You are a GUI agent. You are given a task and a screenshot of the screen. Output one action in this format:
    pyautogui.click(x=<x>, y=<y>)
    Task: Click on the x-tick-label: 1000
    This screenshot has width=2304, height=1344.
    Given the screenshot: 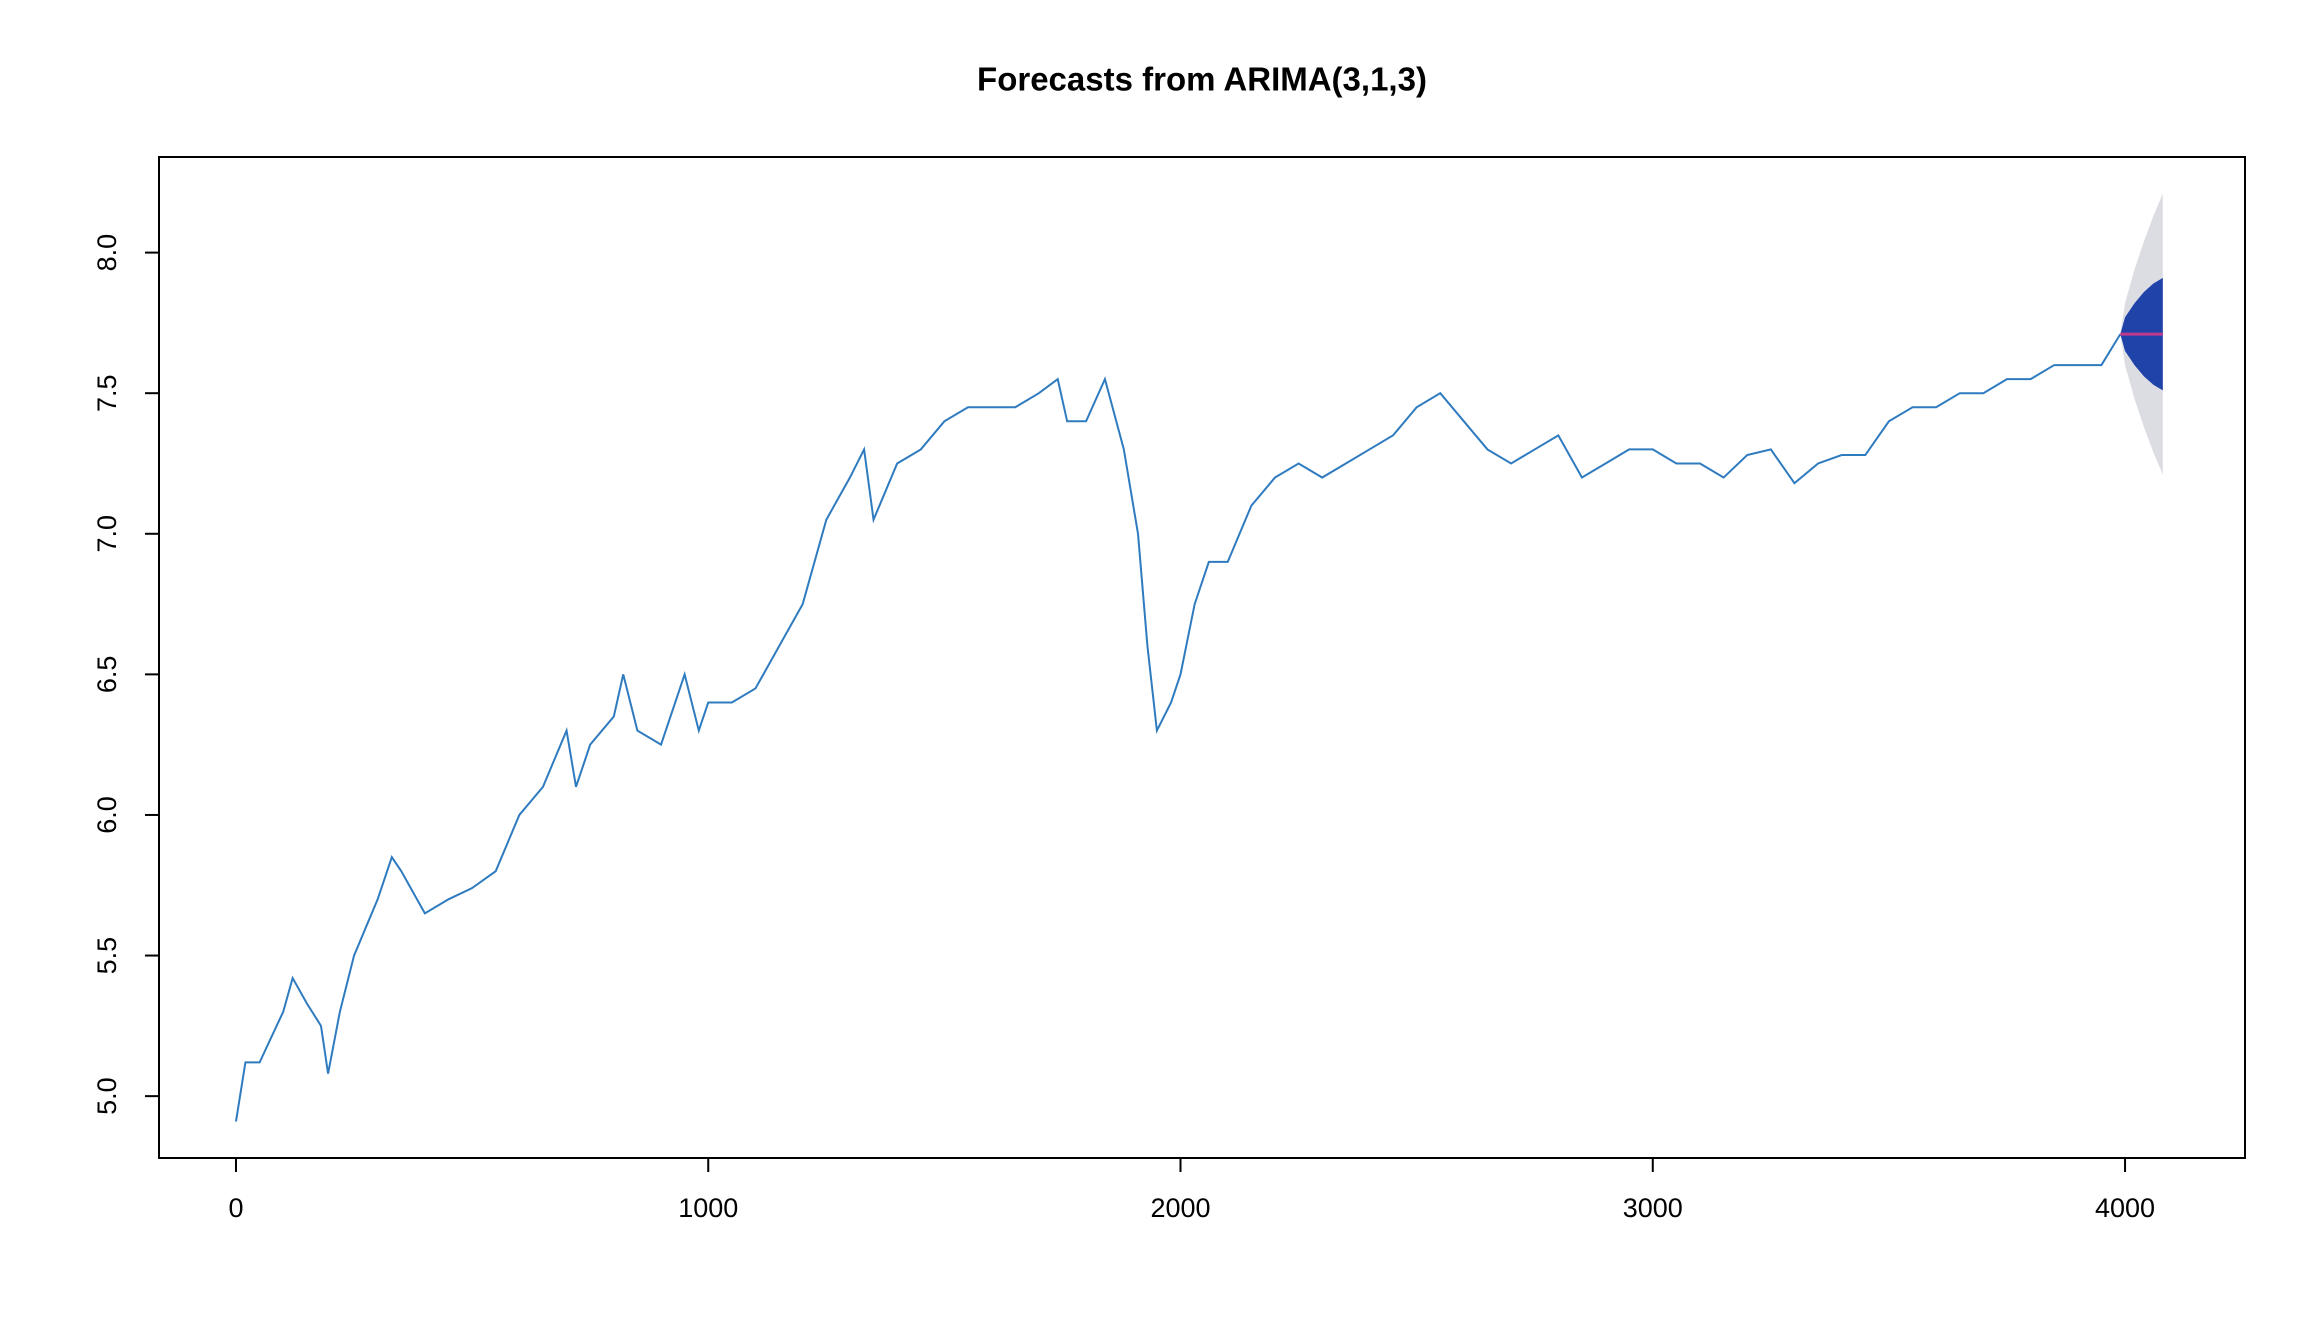 What is the action you would take?
    pyautogui.click(x=708, y=1208)
    